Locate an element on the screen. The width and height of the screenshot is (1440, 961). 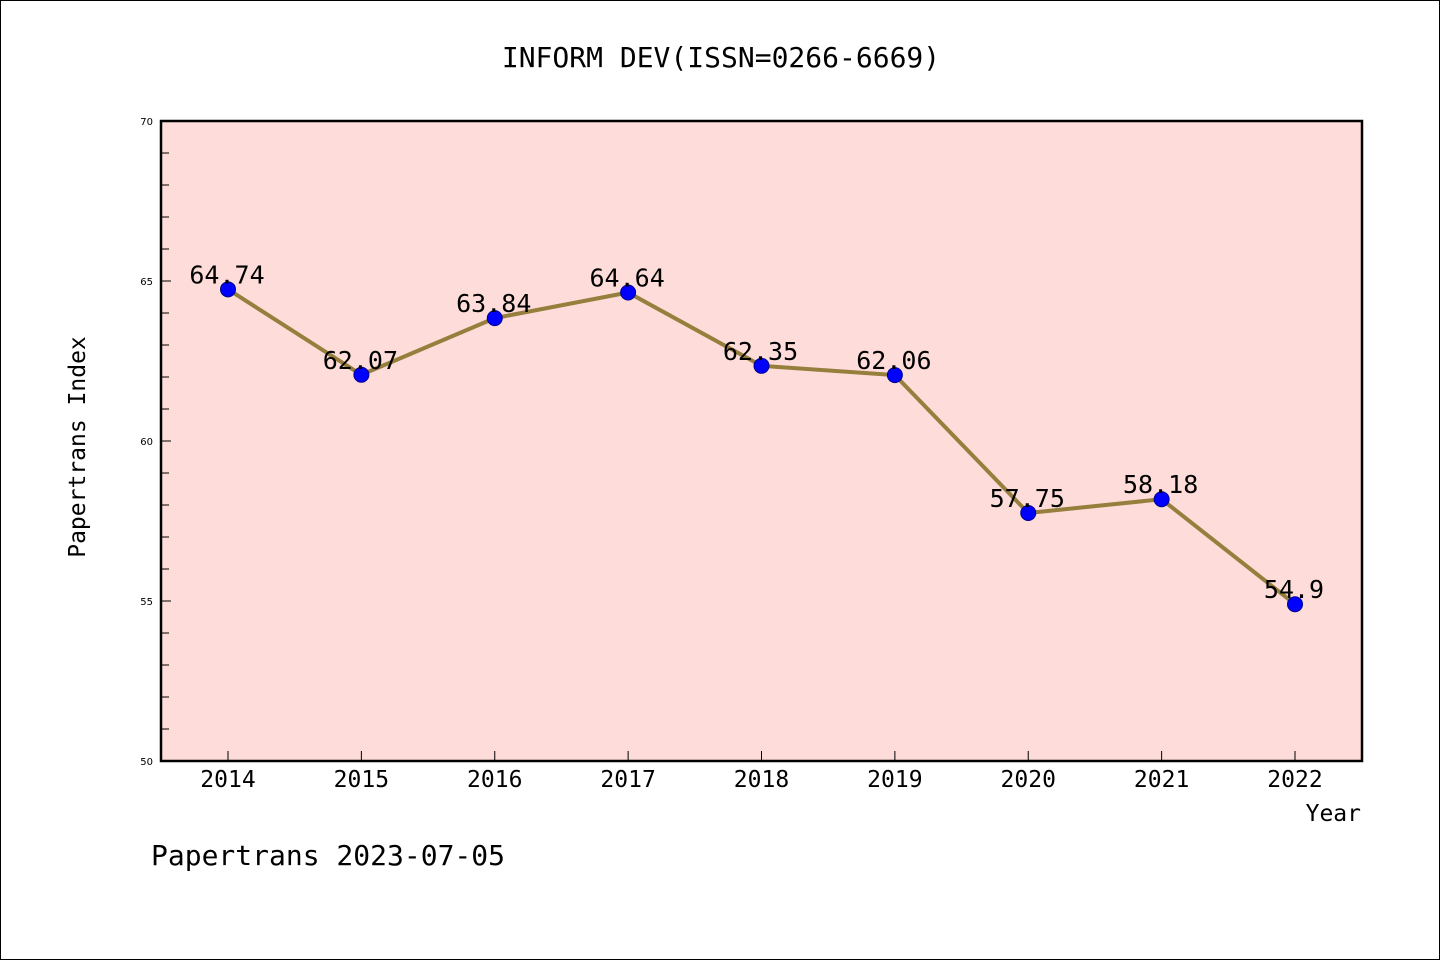
data-label: 57.75 is located at coordinates (1027, 498).